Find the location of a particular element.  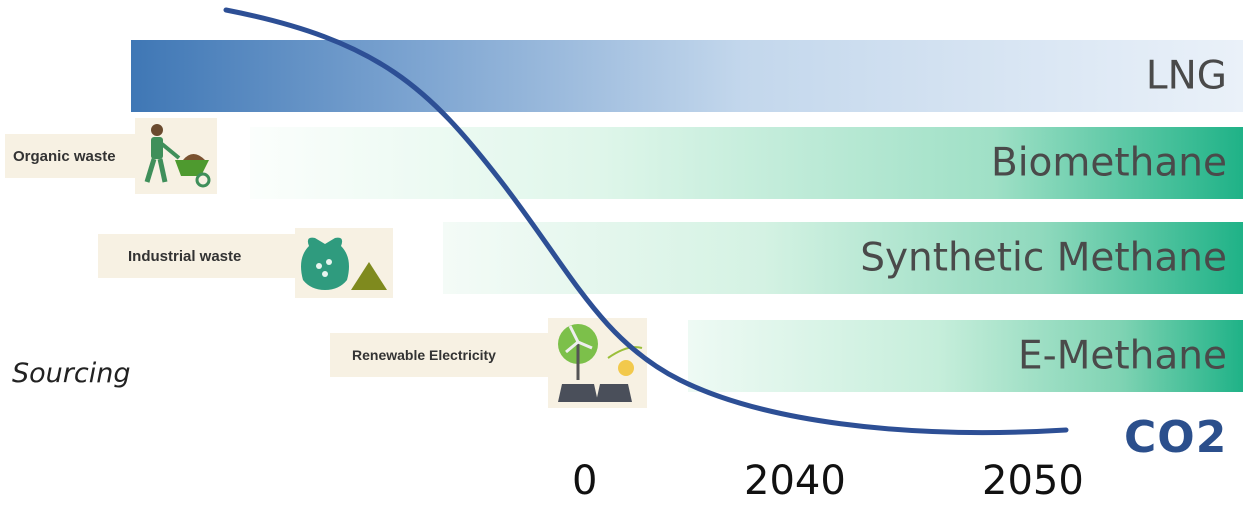

band-synthetic-label: Synthetic Methane is located at coordinates (1043, 258).